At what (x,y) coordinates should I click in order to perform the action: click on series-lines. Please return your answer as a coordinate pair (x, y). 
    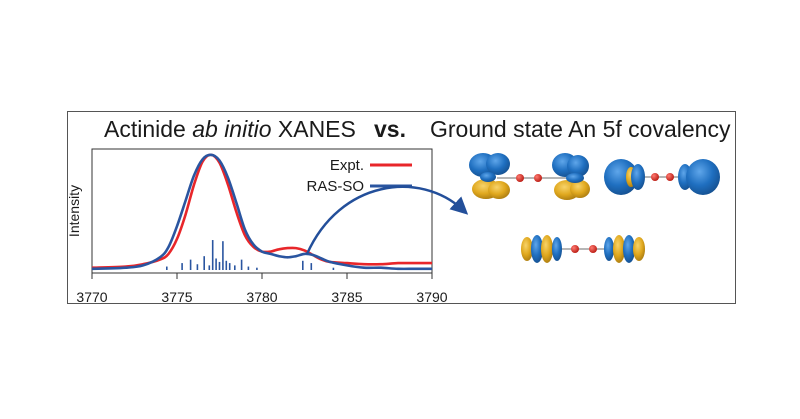
    Looking at the image, I should click on (261, 212).